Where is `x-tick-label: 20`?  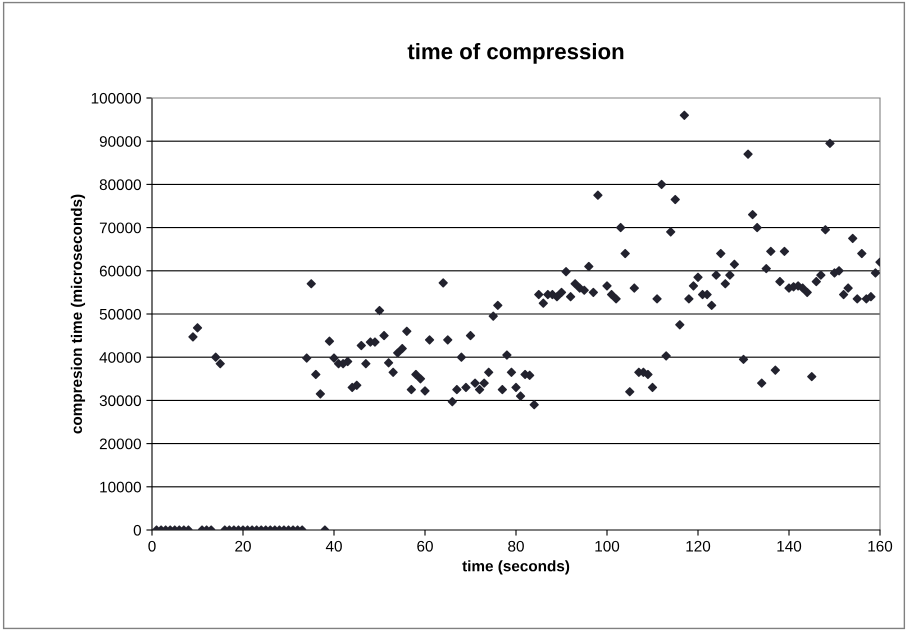 x-tick-label: 20 is located at coordinates (243, 546).